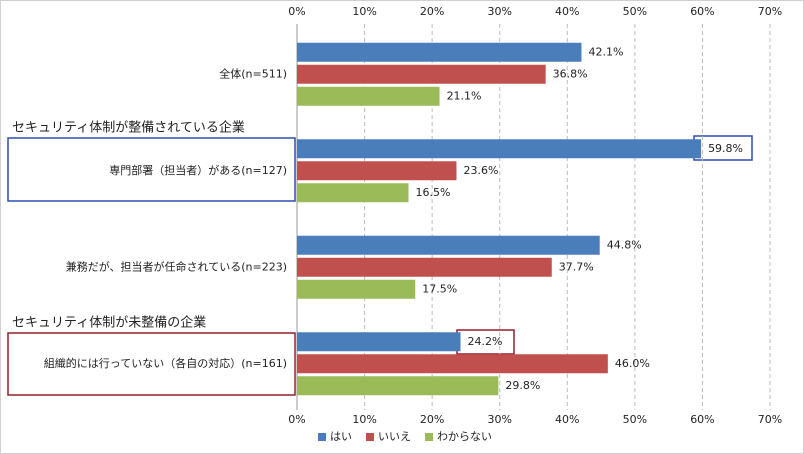  What do you see at coordinates (725, 148) in the screenshot?
I see `value-label: 59.8%` at bounding box center [725, 148].